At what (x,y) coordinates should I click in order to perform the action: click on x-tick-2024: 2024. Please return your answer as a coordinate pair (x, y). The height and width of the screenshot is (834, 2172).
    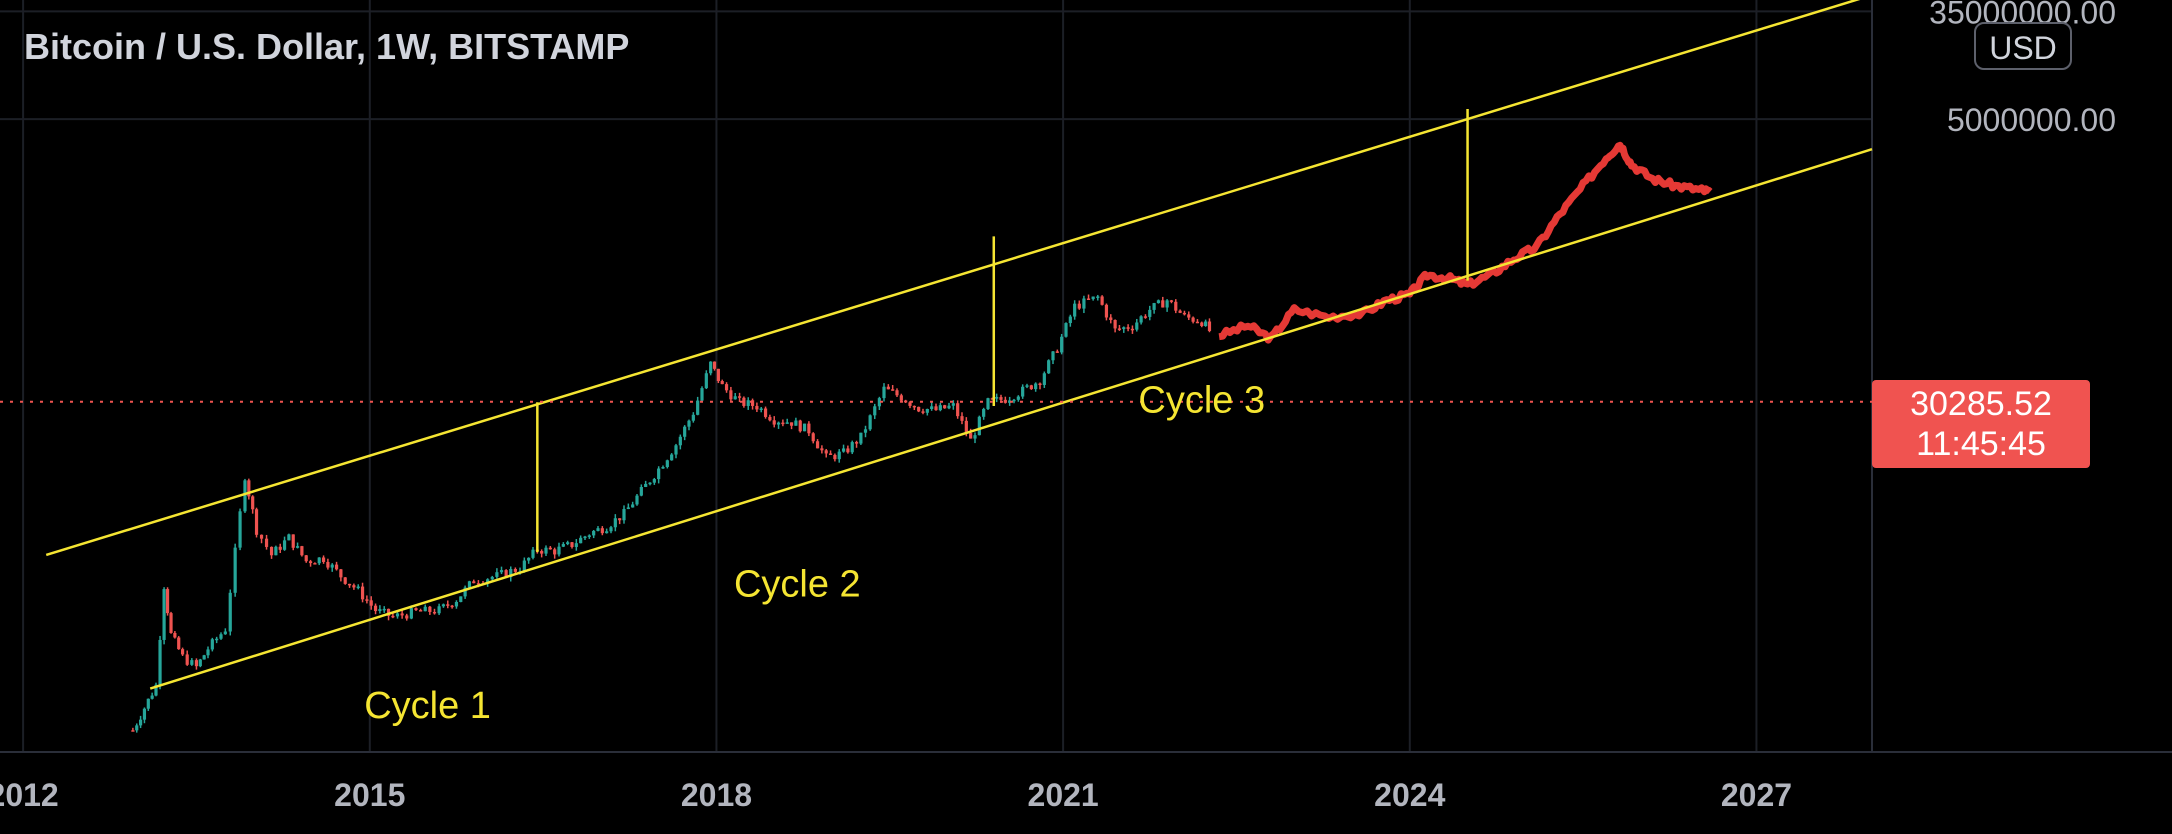
    Looking at the image, I should click on (1409, 795).